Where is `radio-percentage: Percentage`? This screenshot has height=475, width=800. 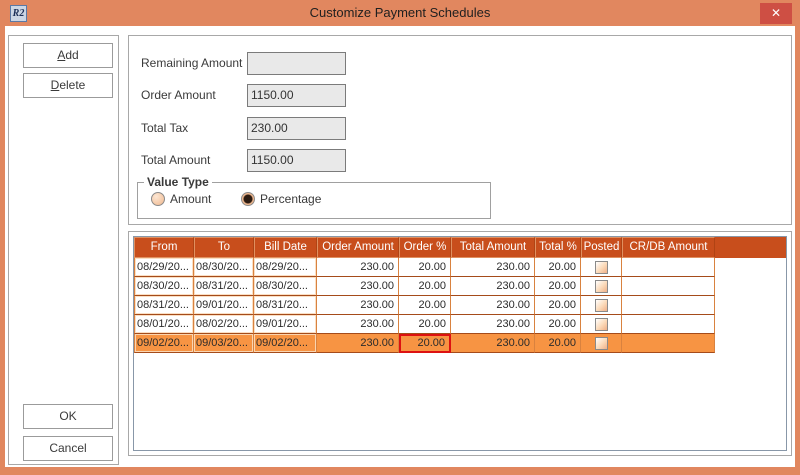 radio-percentage: Percentage is located at coordinates (281, 199).